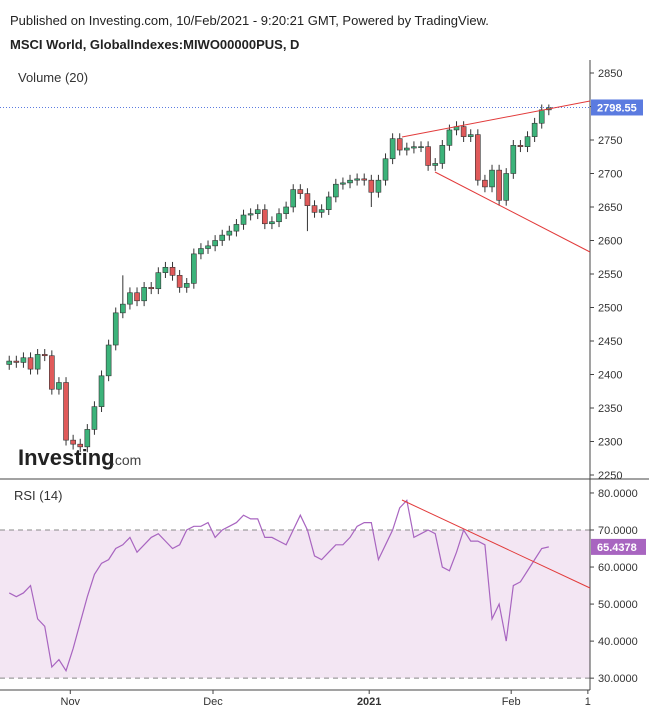 This screenshot has height=715, width=649. What do you see at coordinates (610, 308) in the screenshot?
I see `y-tick-label: 2500` at bounding box center [610, 308].